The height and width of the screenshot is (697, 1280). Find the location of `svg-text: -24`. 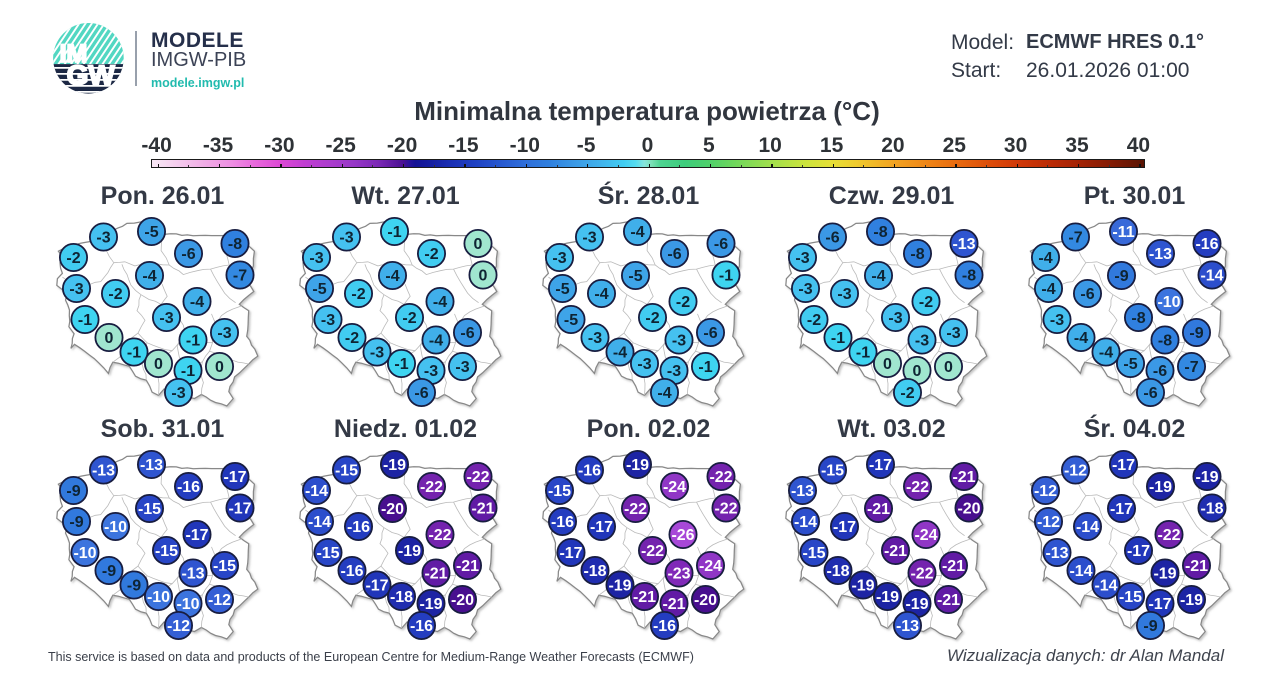

svg-text: -24 is located at coordinates (925, 535).